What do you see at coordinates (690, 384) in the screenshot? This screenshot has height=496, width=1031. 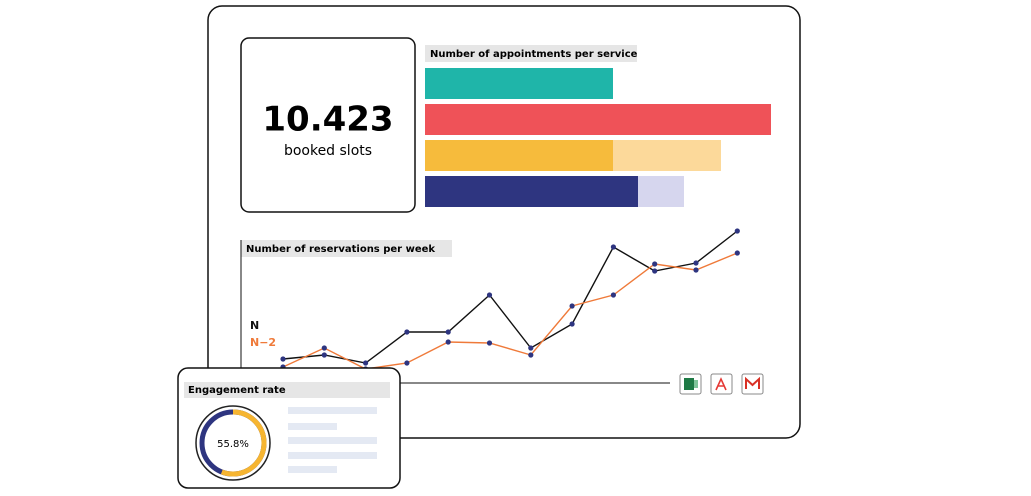 I see `excel-icon` at bounding box center [690, 384].